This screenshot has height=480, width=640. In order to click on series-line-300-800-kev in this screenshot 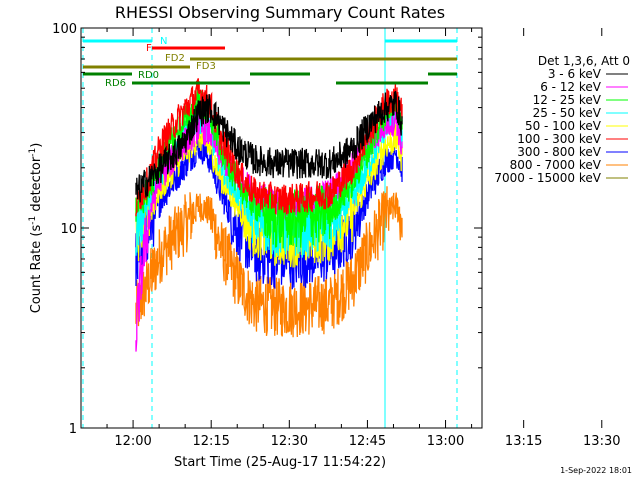, I will do `click(269, 212)`.